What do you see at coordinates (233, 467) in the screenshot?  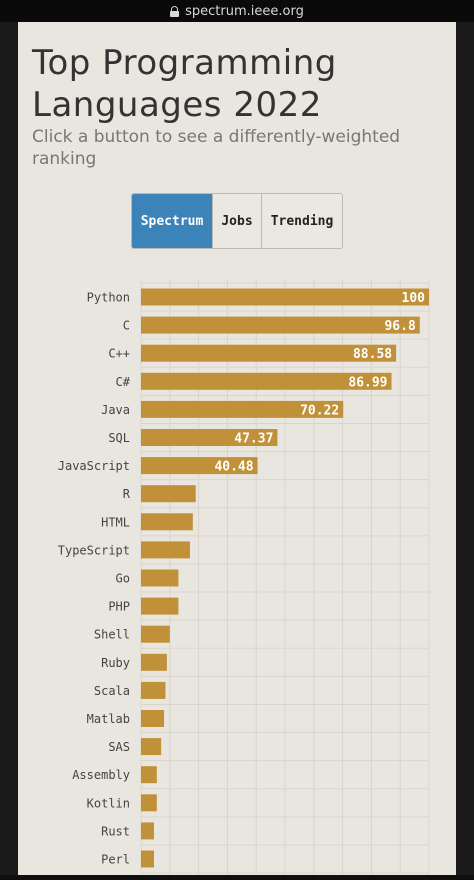 I see `bar-value-label: 40.48` at bounding box center [233, 467].